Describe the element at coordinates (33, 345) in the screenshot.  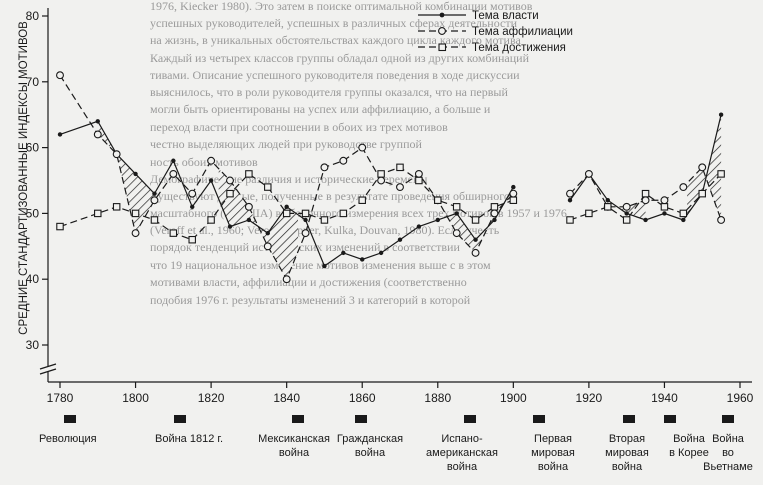
I see `y-tick-label: 30` at that location.